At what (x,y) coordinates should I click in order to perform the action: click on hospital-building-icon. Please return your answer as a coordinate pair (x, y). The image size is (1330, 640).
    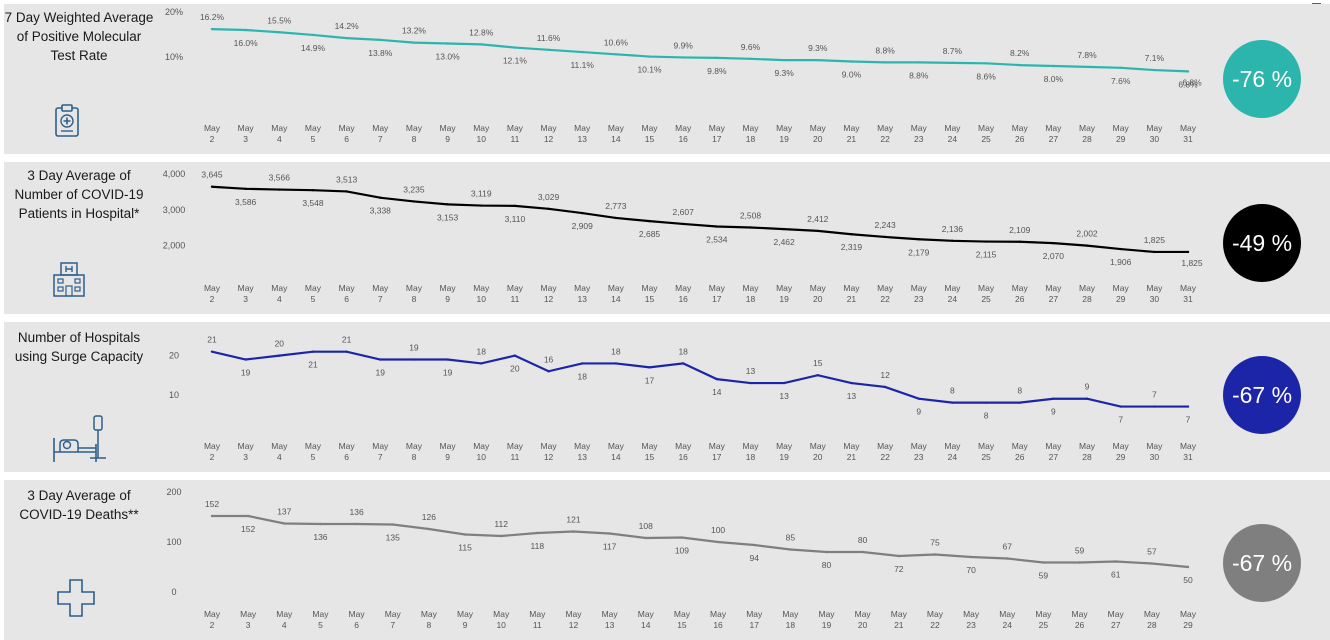
    Looking at the image, I should click on (69, 279).